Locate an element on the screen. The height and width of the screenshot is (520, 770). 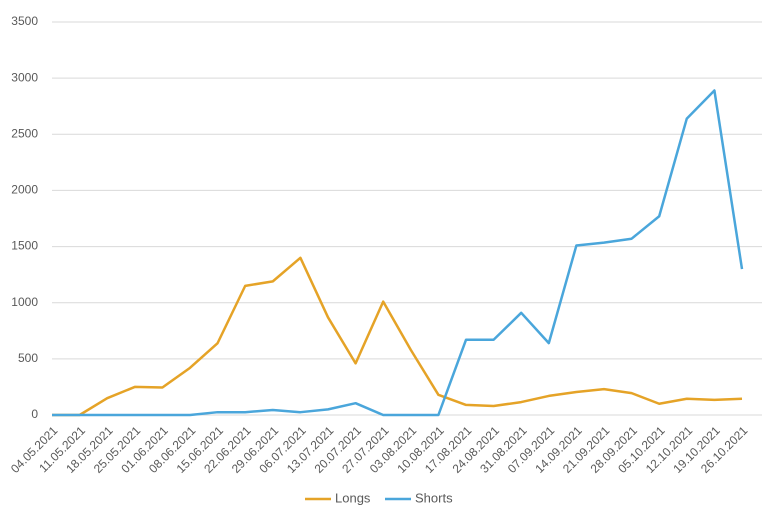
y-tick-label: 3000 is located at coordinates (24, 77).